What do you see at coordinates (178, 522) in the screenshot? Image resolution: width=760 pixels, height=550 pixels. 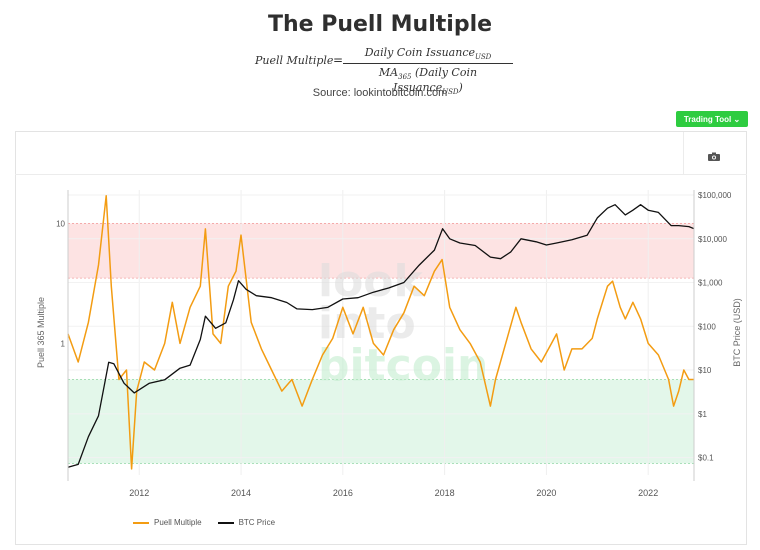 I see `legend-label-puell: Puell Multiple` at bounding box center [178, 522].